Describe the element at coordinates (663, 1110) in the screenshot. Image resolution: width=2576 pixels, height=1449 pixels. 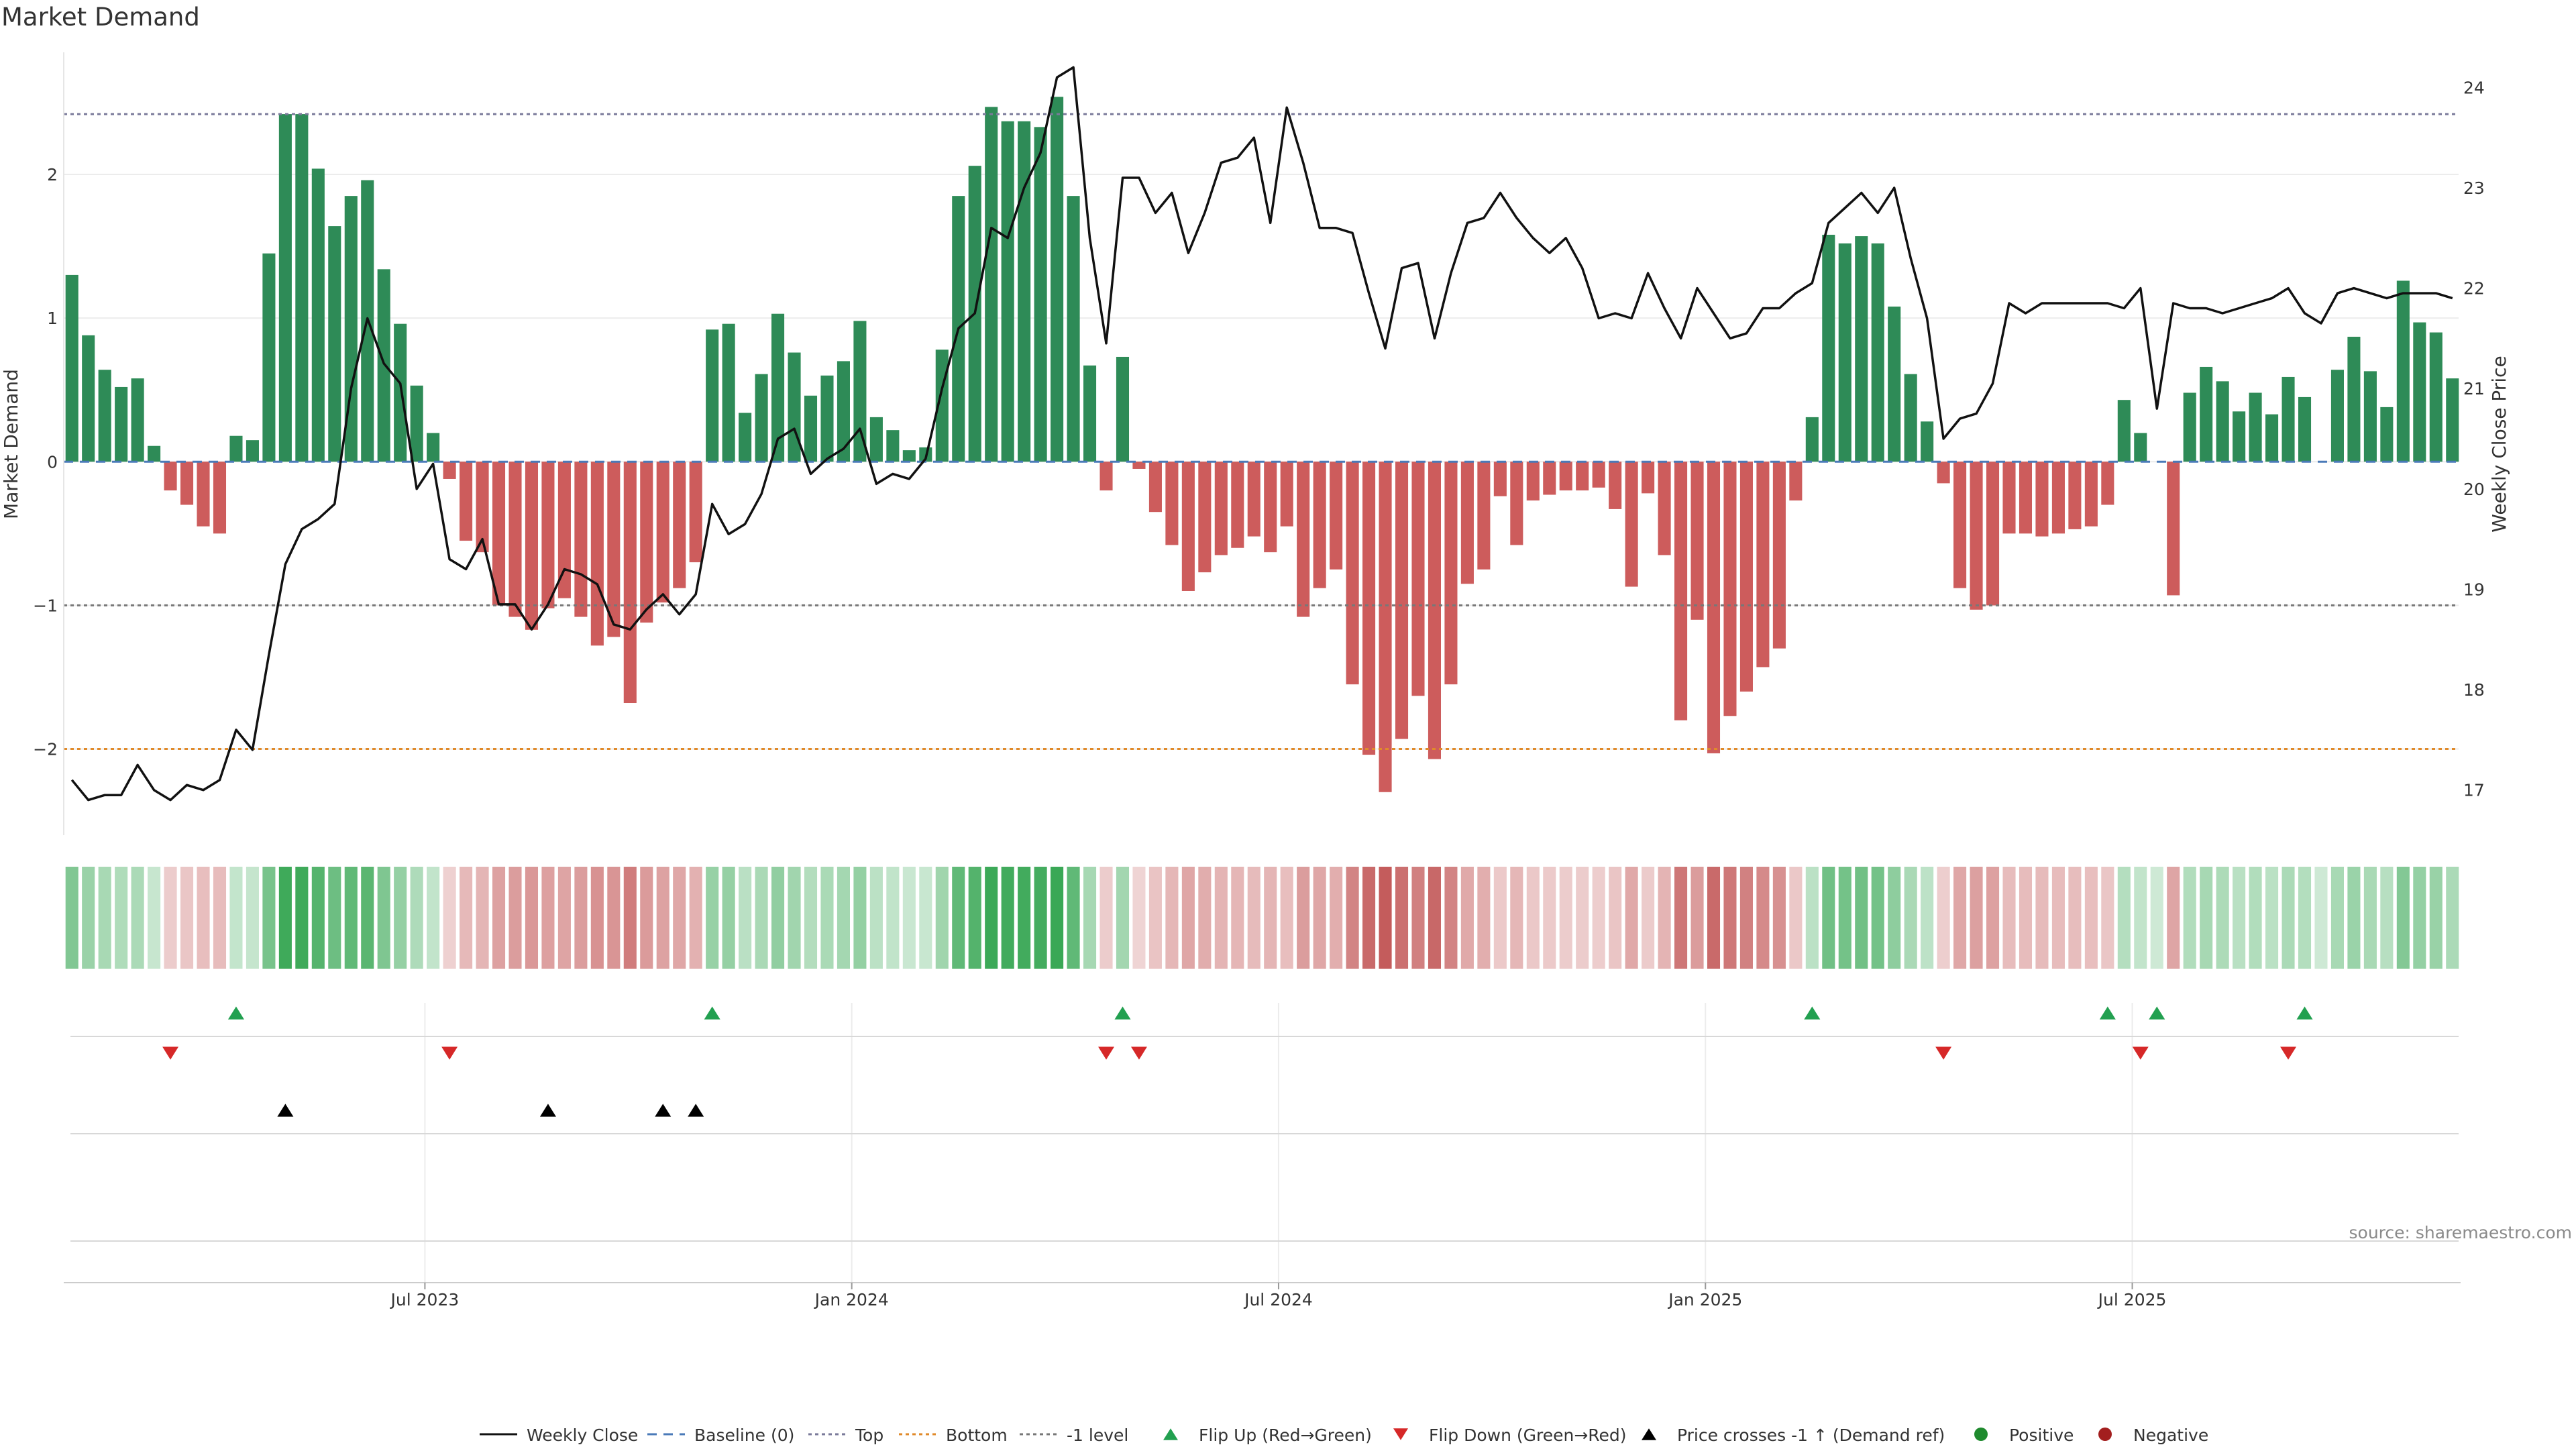
I see `price-cross-marker` at that location.